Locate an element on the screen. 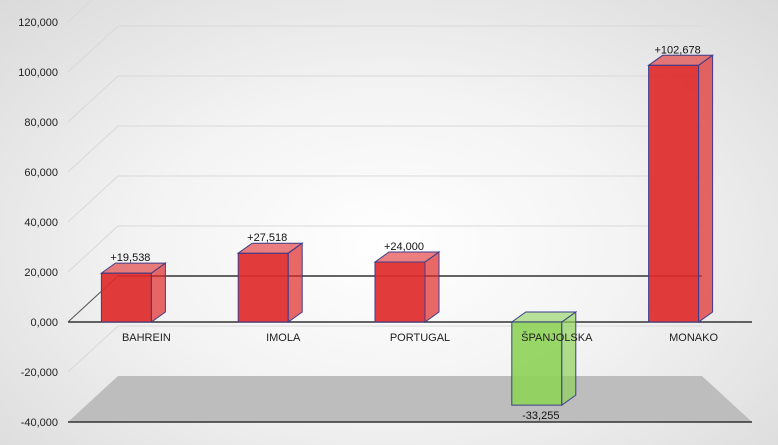 The height and width of the screenshot is (445, 778). y-tick-label: 80,000 is located at coordinates (41, 123).